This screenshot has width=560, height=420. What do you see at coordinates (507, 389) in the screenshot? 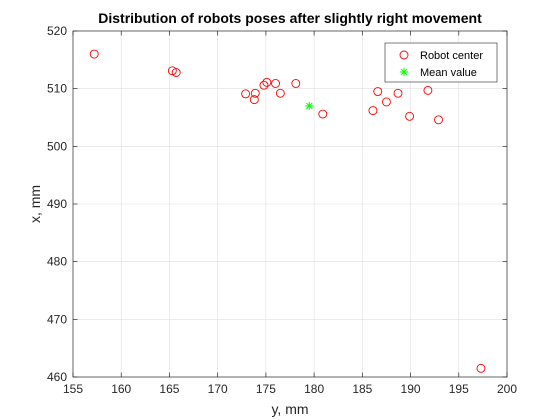
I see `x-tick-label: 200` at bounding box center [507, 389].